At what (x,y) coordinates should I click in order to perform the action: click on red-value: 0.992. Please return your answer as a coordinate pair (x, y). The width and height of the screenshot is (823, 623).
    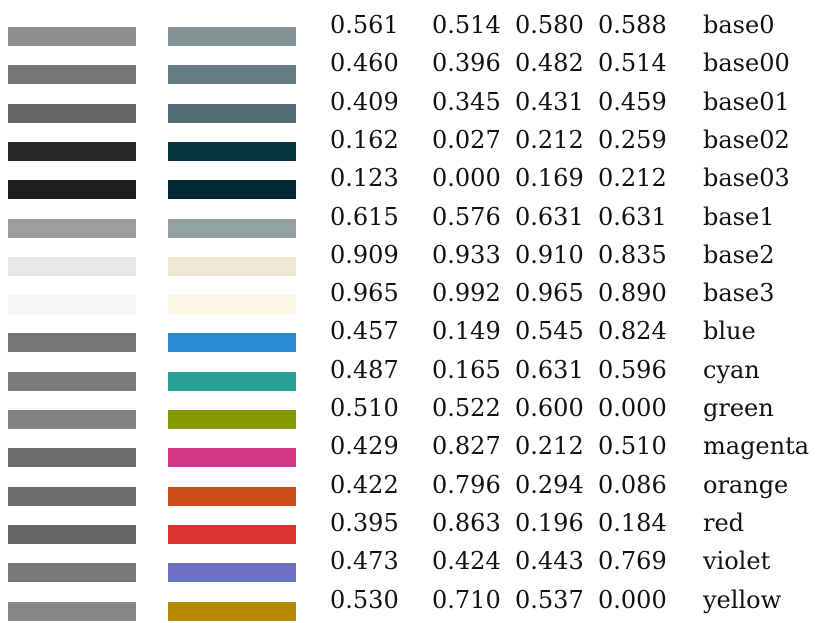
    Looking at the image, I should click on (466, 293).